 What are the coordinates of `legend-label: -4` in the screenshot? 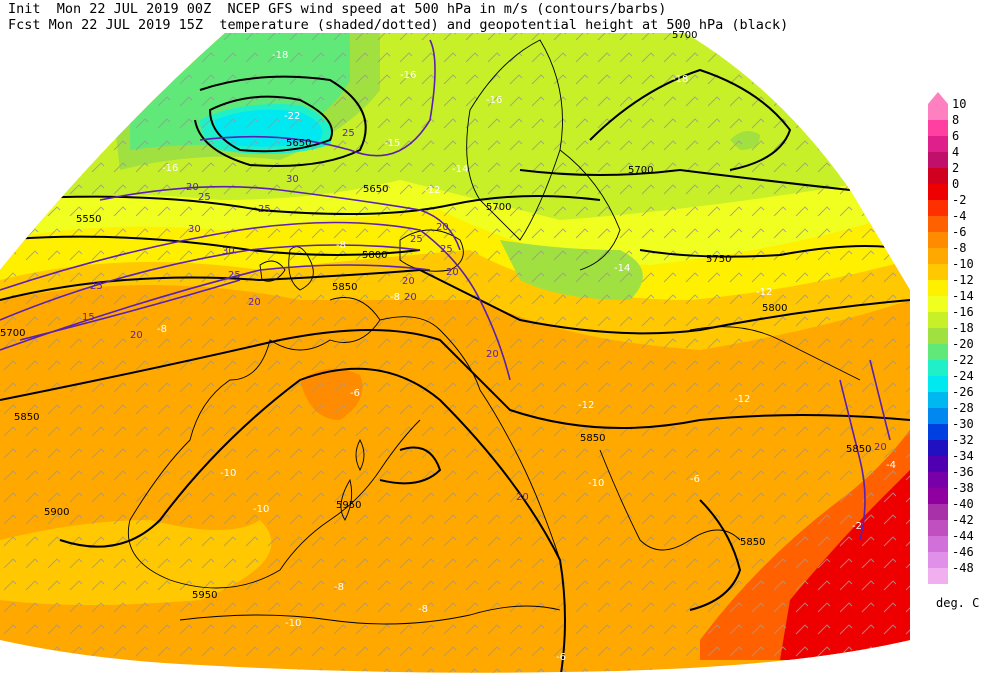 It's located at (959, 216).